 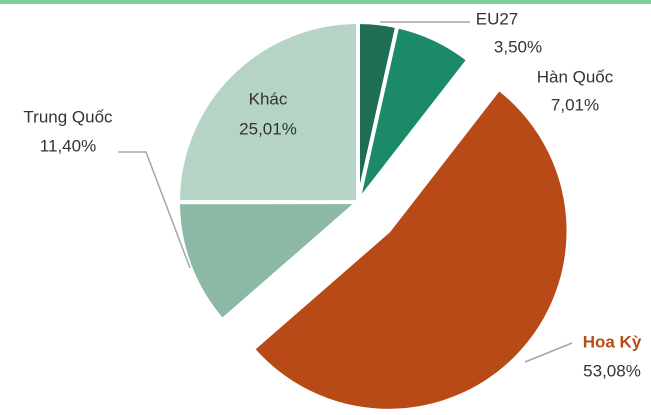 I want to click on slice-name: Trung Quốc, so click(x=68, y=116).